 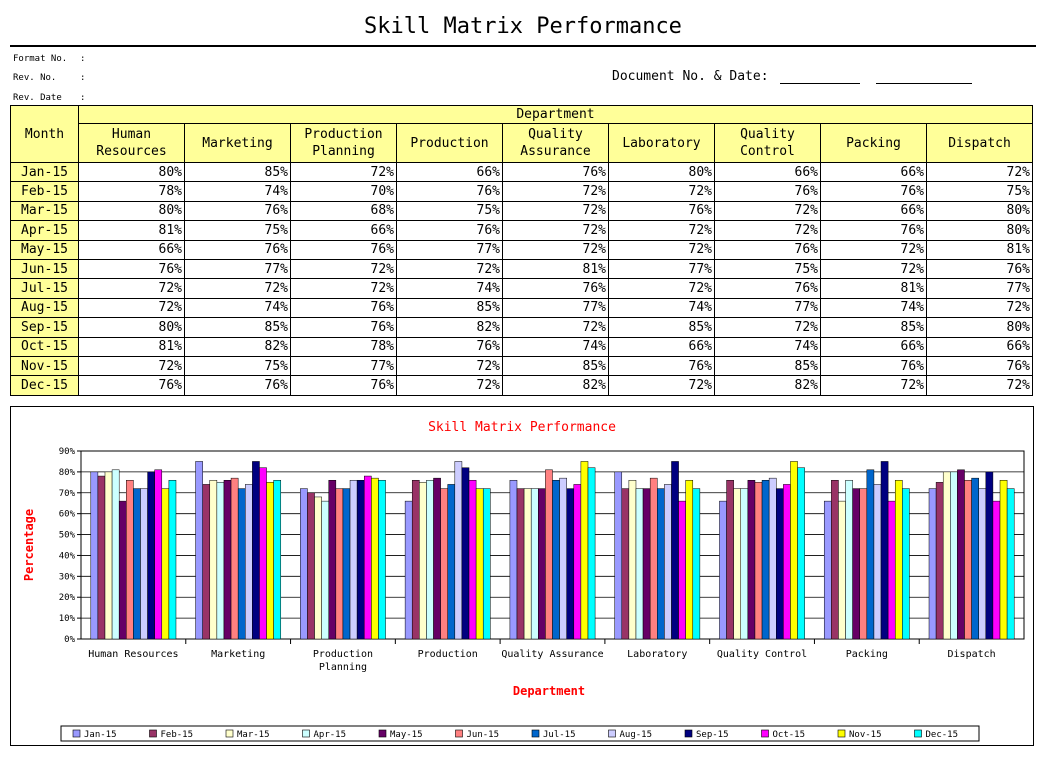 What do you see at coordinates (972, 654) in the screenshot?
I see `x-tick-label: Dispatch` at bounding box center [972, 654].